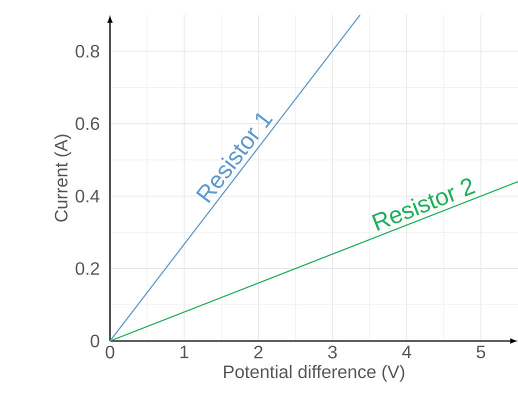 The image size is (518, 418). What do you see at coordinates (95, 341) in the screenshot?
I see `y-tick-label: 0` at bounding box center [95, 341].